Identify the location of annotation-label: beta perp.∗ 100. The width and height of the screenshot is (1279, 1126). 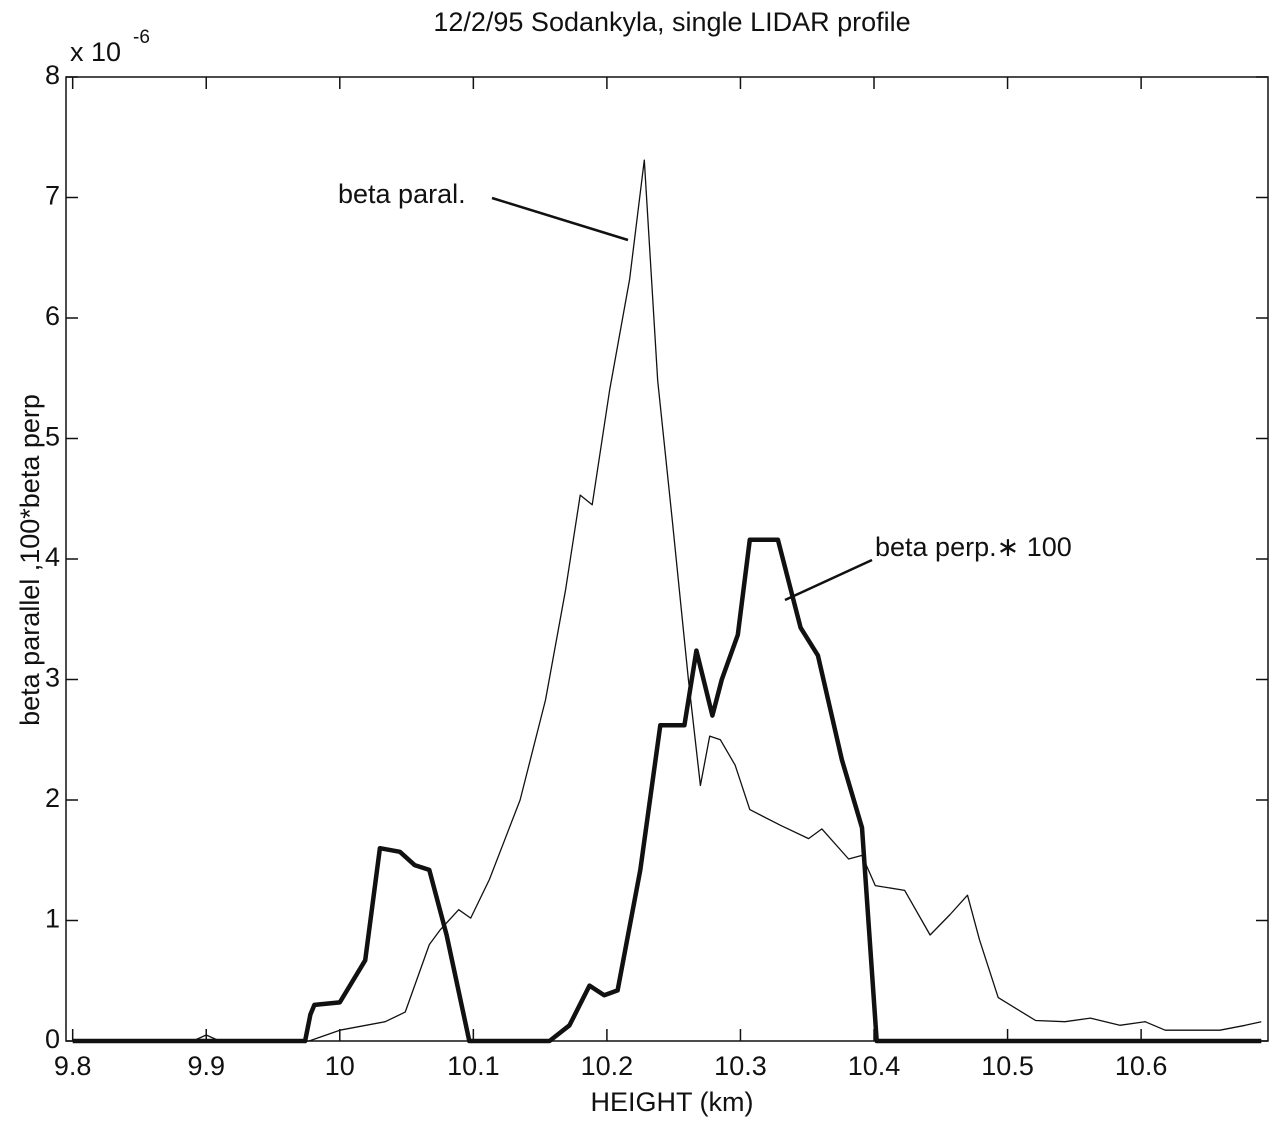
(973, 547).